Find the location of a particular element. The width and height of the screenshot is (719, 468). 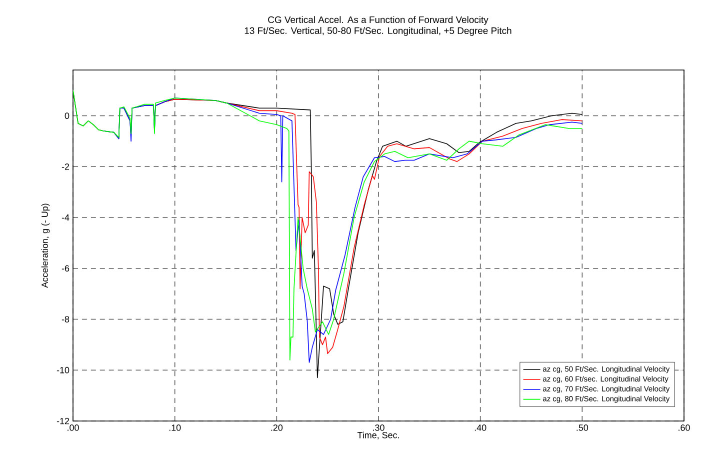

x-tick-label: .60 is located at coordinates (684, 427).